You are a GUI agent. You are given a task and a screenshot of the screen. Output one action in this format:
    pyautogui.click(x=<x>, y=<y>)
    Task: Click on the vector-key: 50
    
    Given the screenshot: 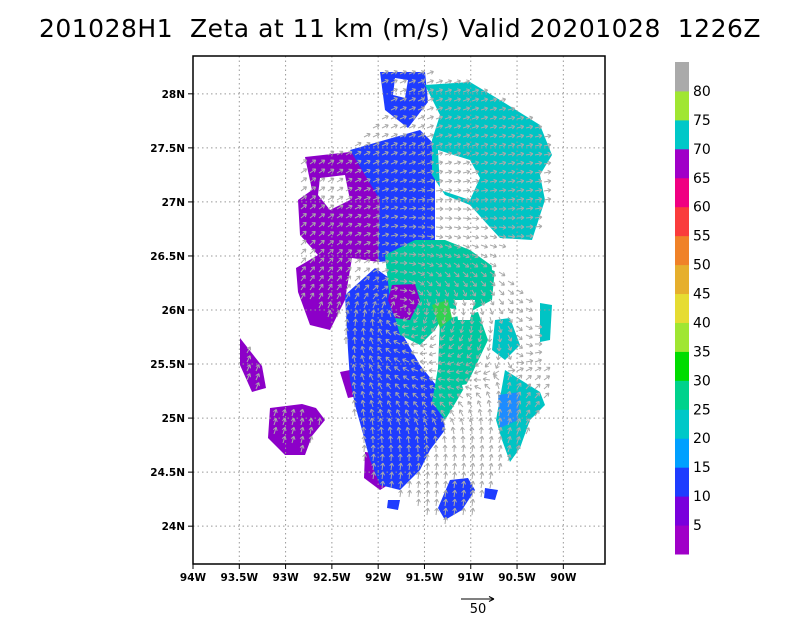 What is the action you would take?
    pyautogui.click(x=478, y=606)
    